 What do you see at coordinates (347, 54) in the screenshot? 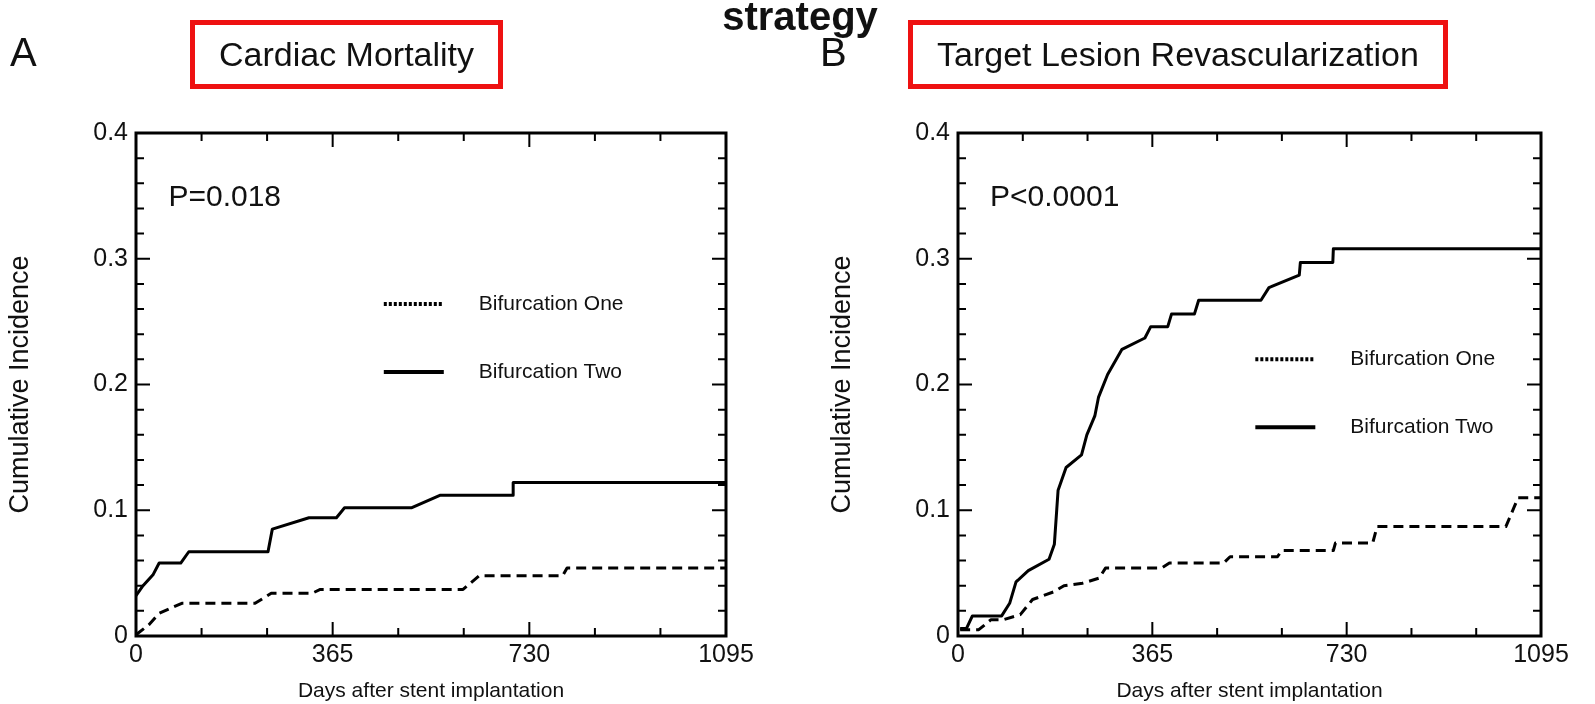
I see `chart-title: Cardiac Mortality` at bounding box center [347, 54].